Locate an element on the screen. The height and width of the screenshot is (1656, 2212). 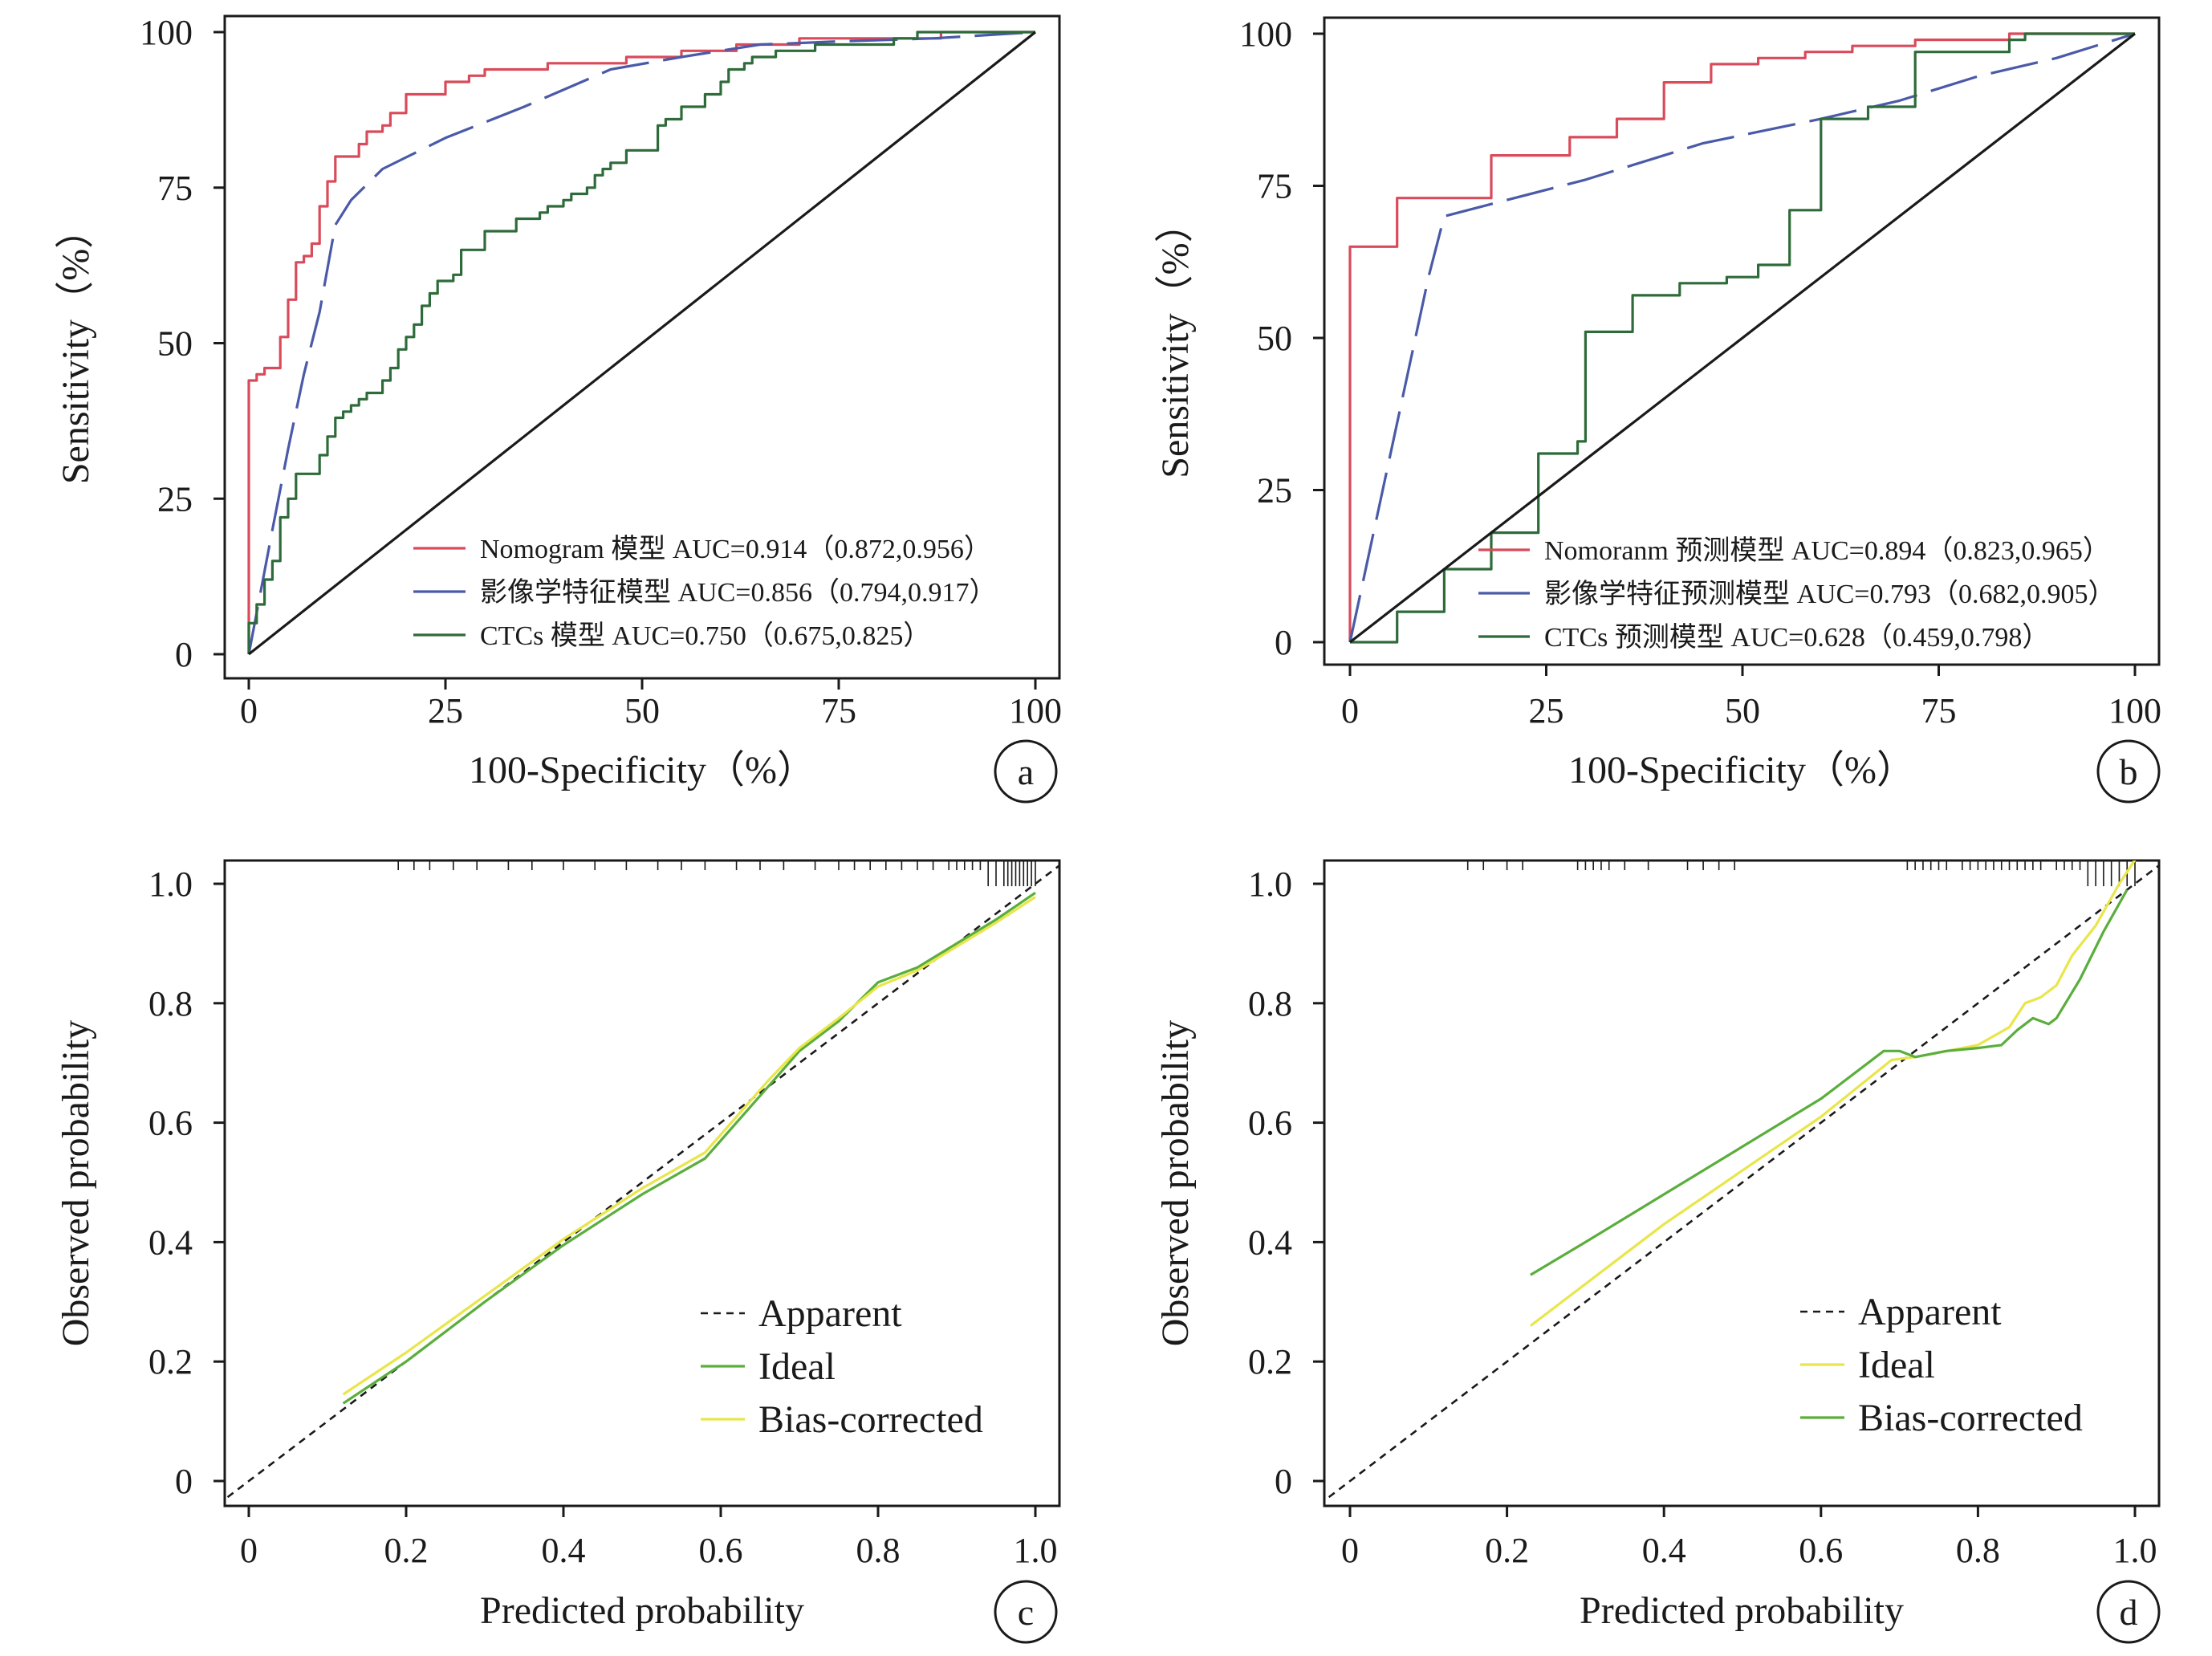
legend-label: Nomoranm 预测模型 AUC=0.894（0.823,0.965） is located at coordinates (1827, 551).